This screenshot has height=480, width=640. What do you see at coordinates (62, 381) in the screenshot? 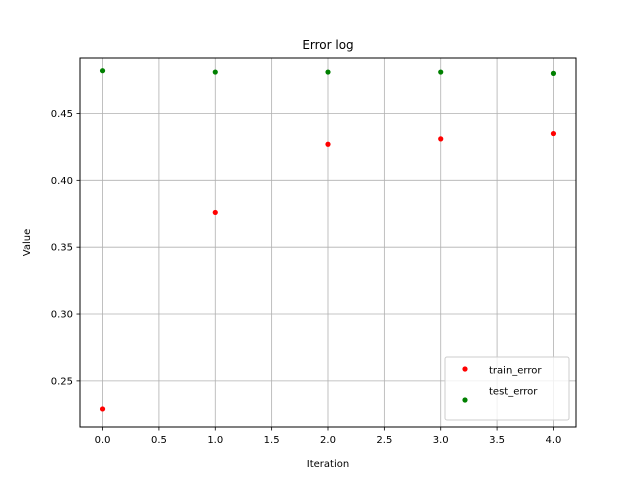
I see `y-tick-label: 0.25` at bounding box center [62, 381].